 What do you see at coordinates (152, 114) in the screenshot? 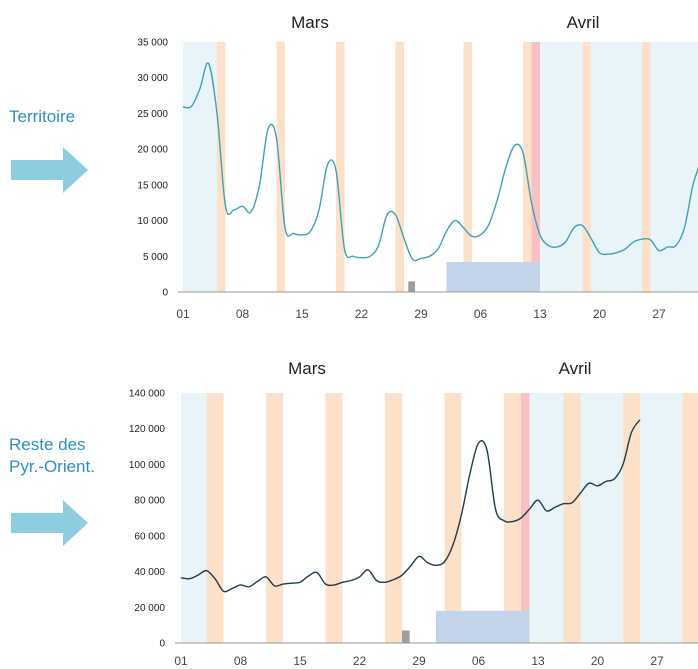
I see `y-tick-label: 25 000` at bounding box center [152, 114].